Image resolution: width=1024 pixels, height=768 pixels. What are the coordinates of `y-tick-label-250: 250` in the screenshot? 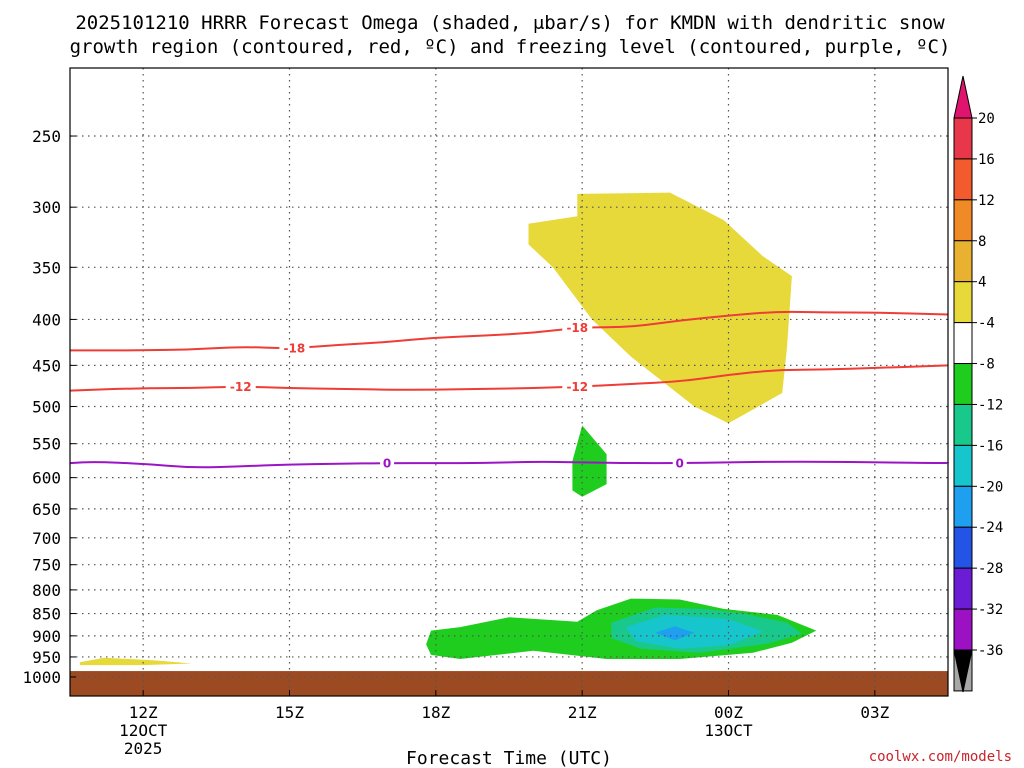 It's located at (46, 136).